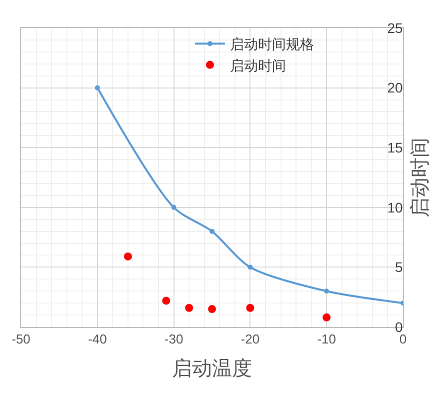 The image size is (447, 393). I want to click on x-tick-label: -10, so click(326, 339).